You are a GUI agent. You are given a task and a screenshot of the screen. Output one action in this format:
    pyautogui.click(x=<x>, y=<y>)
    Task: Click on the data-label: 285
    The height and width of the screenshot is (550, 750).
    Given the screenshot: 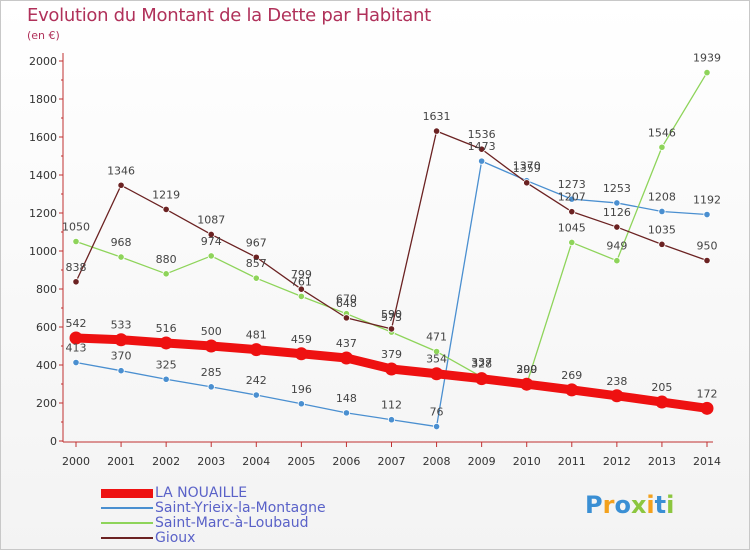 What is the action you would take?
    pyautogui.click(x=211, y=372)
    